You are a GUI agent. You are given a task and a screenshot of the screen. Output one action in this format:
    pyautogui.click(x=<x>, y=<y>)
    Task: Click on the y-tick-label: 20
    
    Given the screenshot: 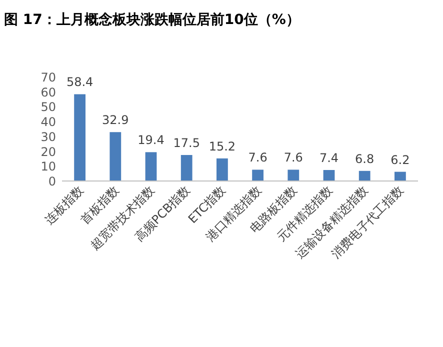 What is the action you would take?
    pyautogui.click(x=48, y=151)
    